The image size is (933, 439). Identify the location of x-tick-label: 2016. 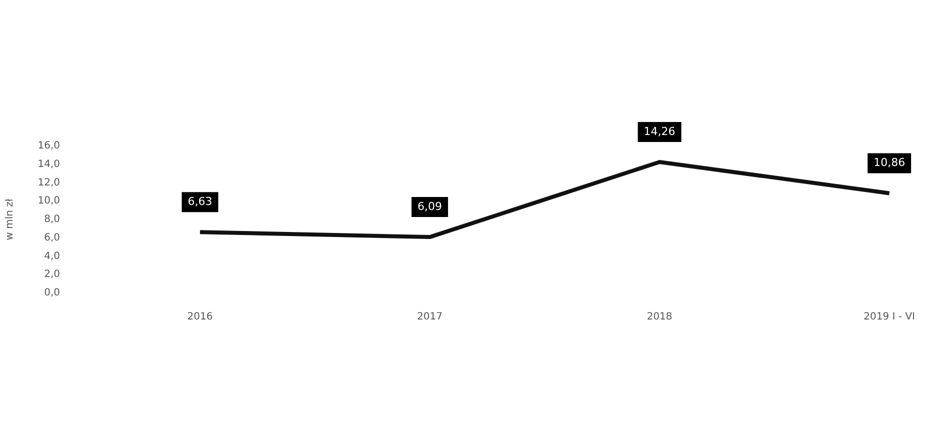
(200, 317).